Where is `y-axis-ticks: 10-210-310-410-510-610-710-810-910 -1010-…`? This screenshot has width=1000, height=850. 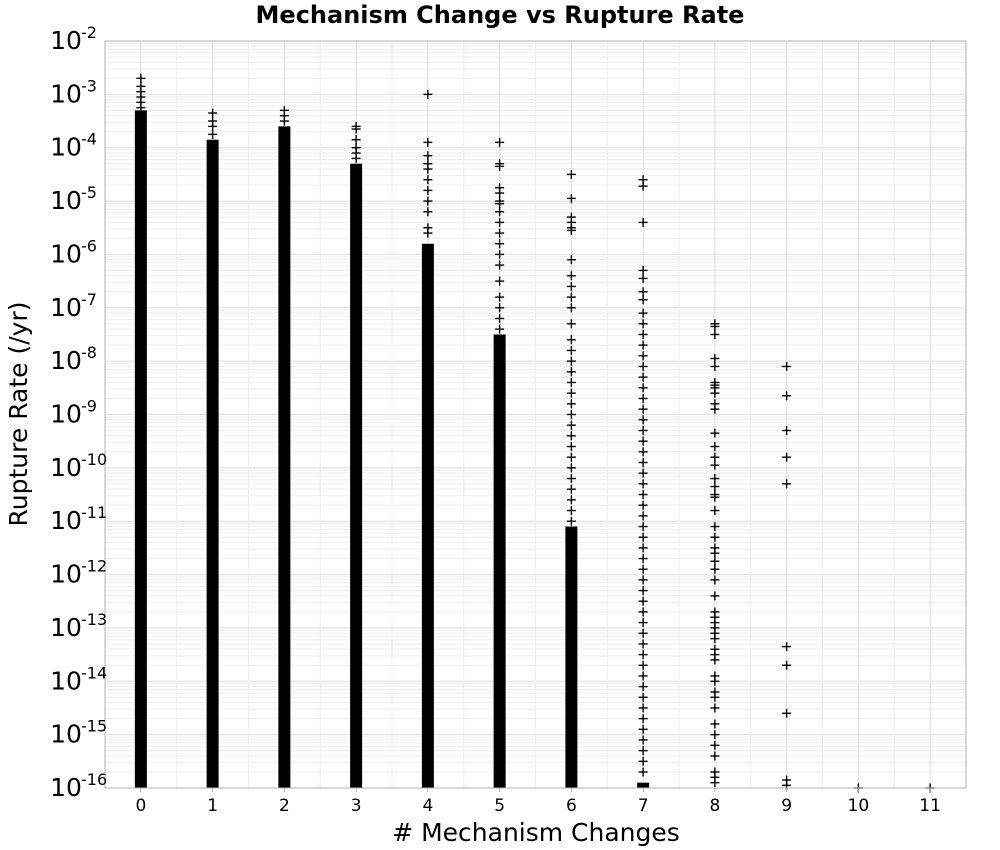
y-axis-ticks: 10-210-310-410-510-610-710-810-910 -1010-… is located at coordinates (78, 412).